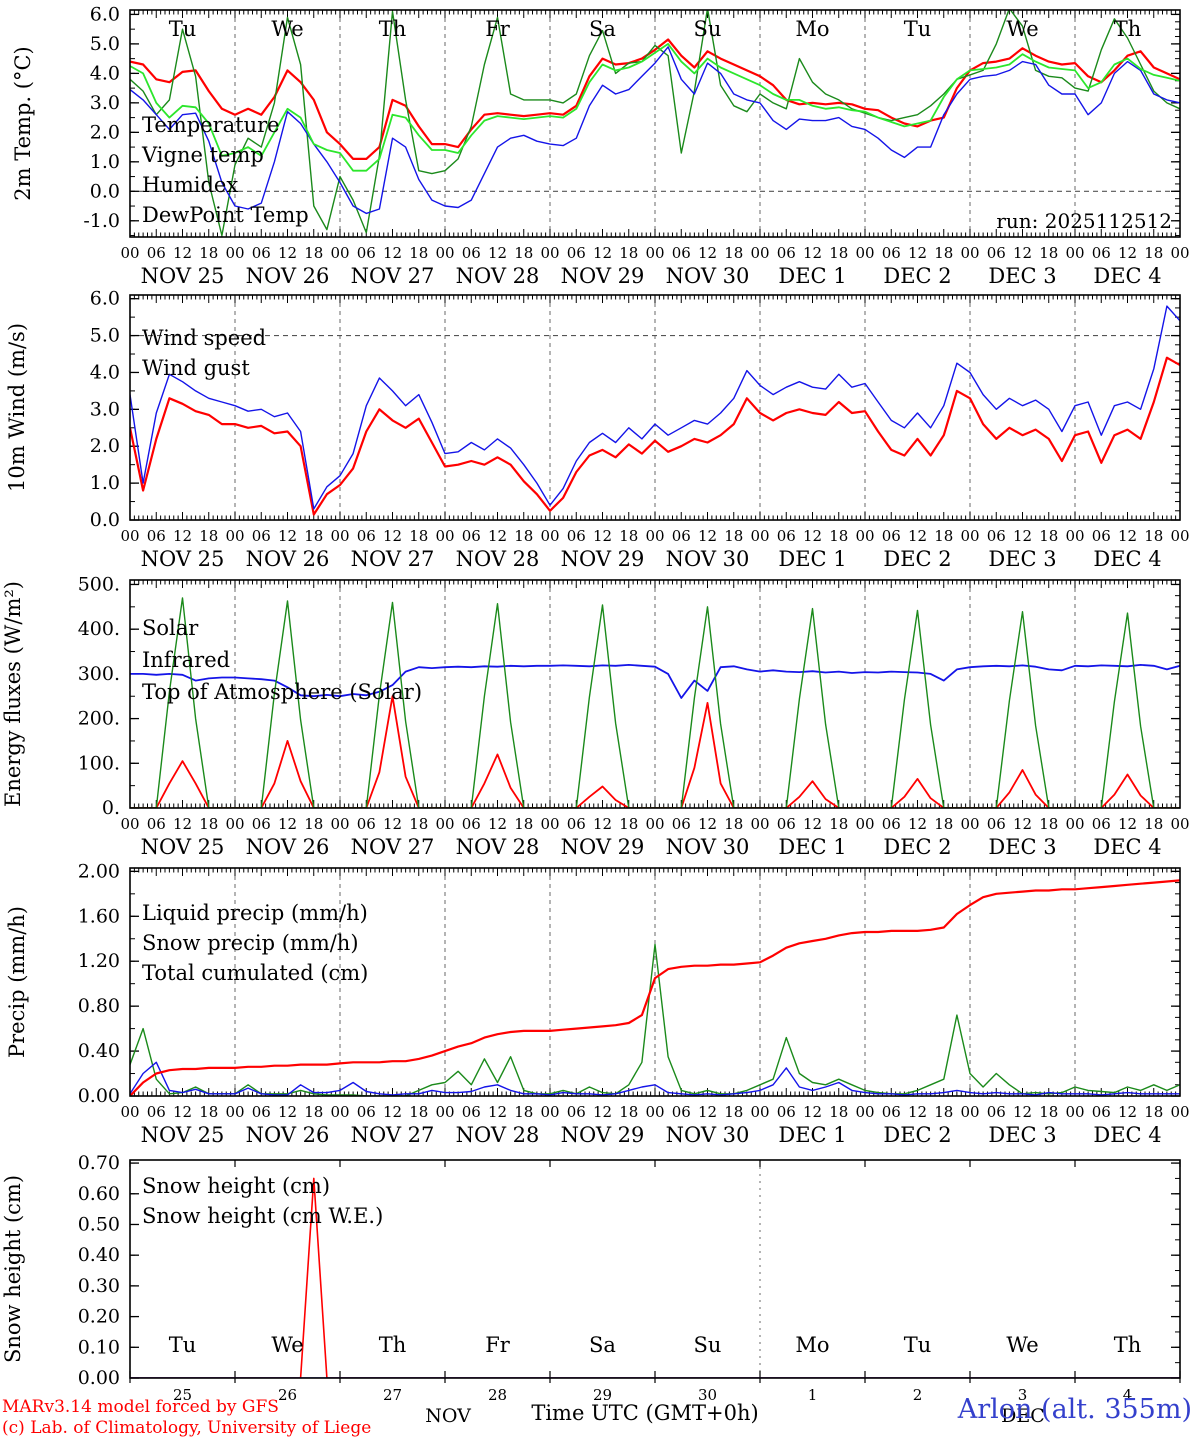 This screenshot has width=1194, height=1440. I want to click on y-tick-label: 1.20, so click(99, 961).